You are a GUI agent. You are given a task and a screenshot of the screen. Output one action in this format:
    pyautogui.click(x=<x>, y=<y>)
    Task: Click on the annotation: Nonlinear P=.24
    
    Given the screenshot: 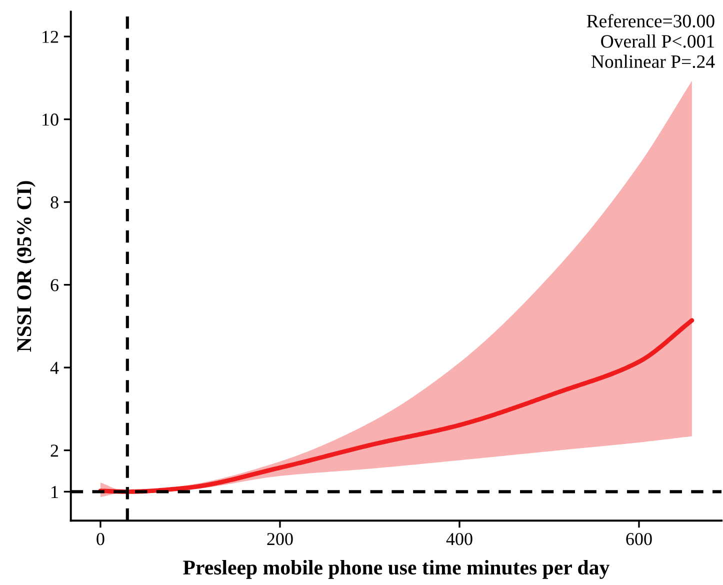 What is the action you would take?
    pyautogui.click(x=653, y=61)
    